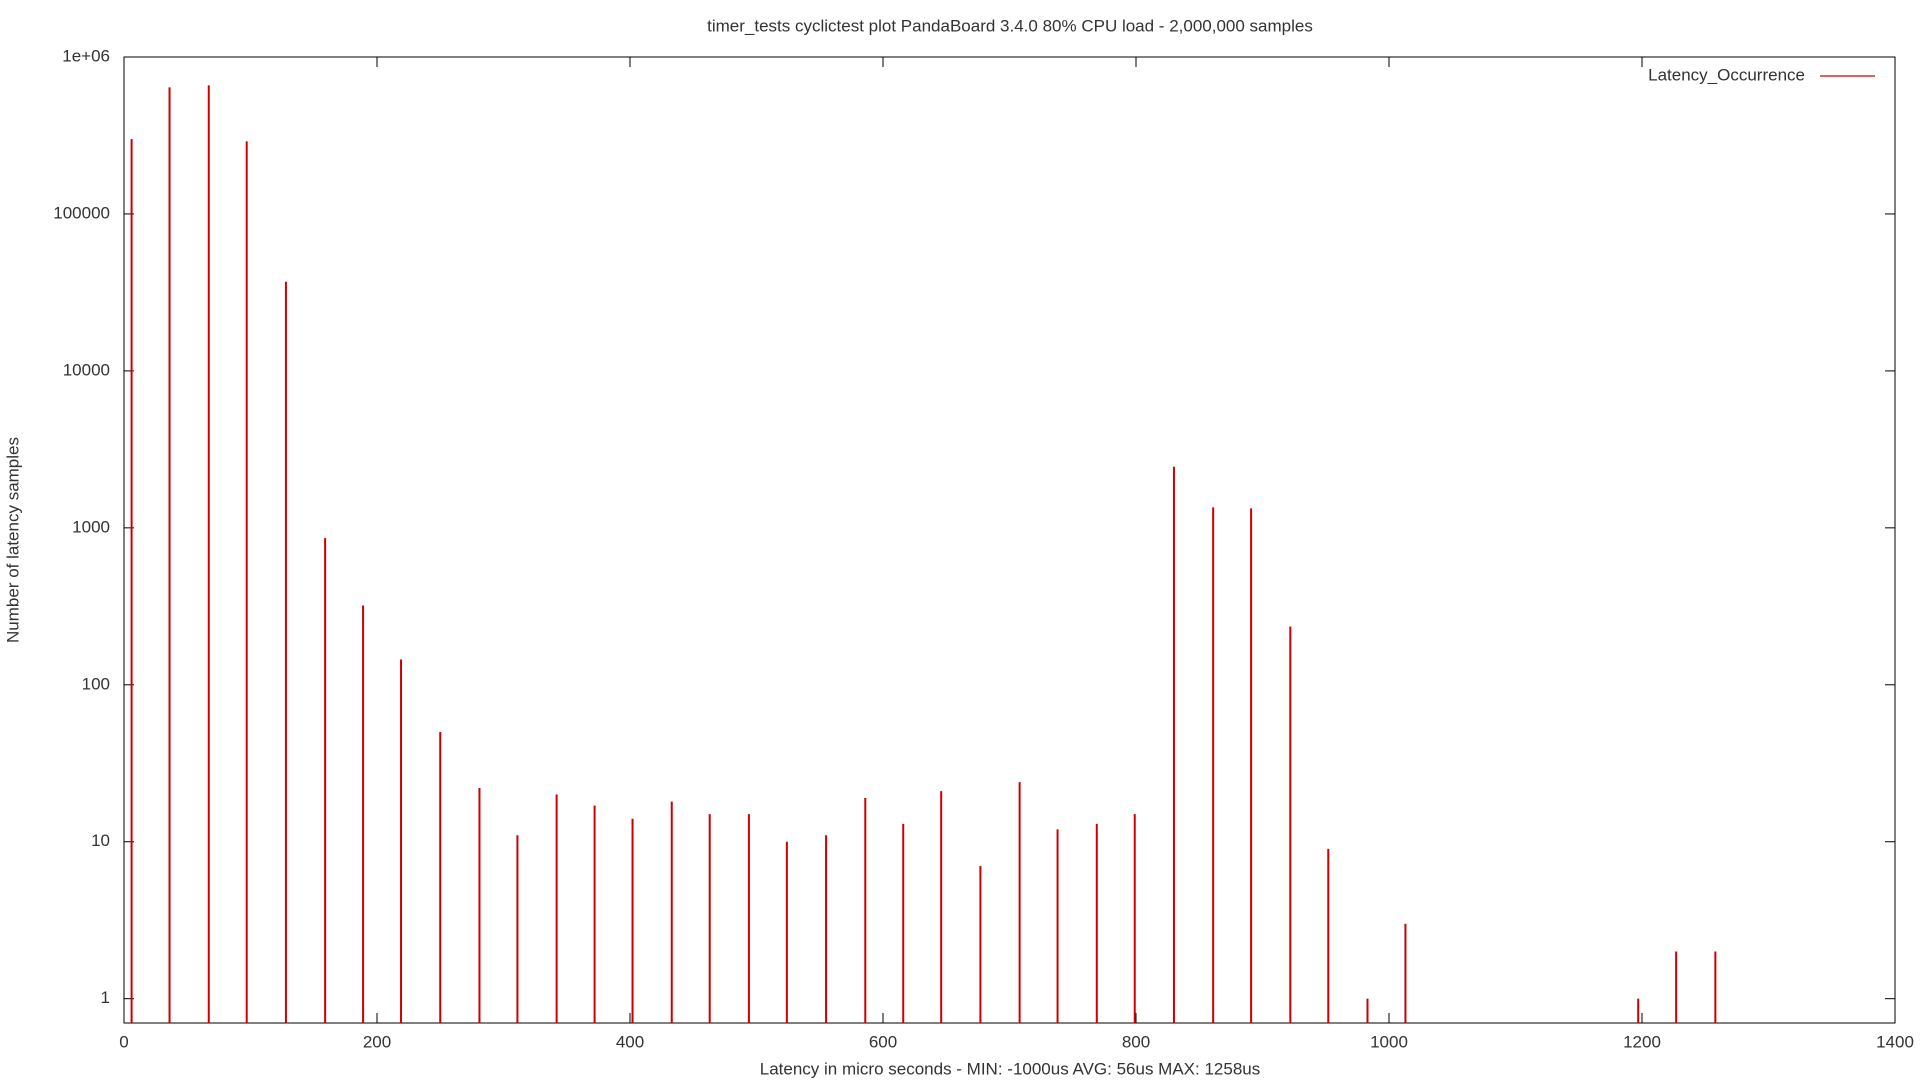 The image size is (1920, 1080). I want to click on x-tick-label: 600, so click(883, 1041).